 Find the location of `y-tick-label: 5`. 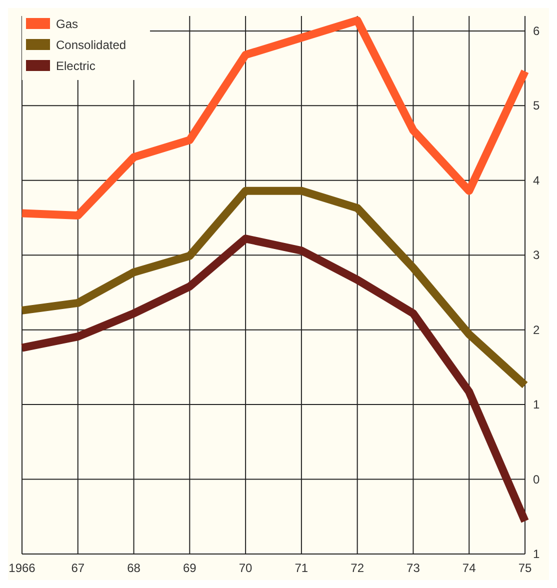

y-tick-label: 5 is located at coordinates (536, 105).